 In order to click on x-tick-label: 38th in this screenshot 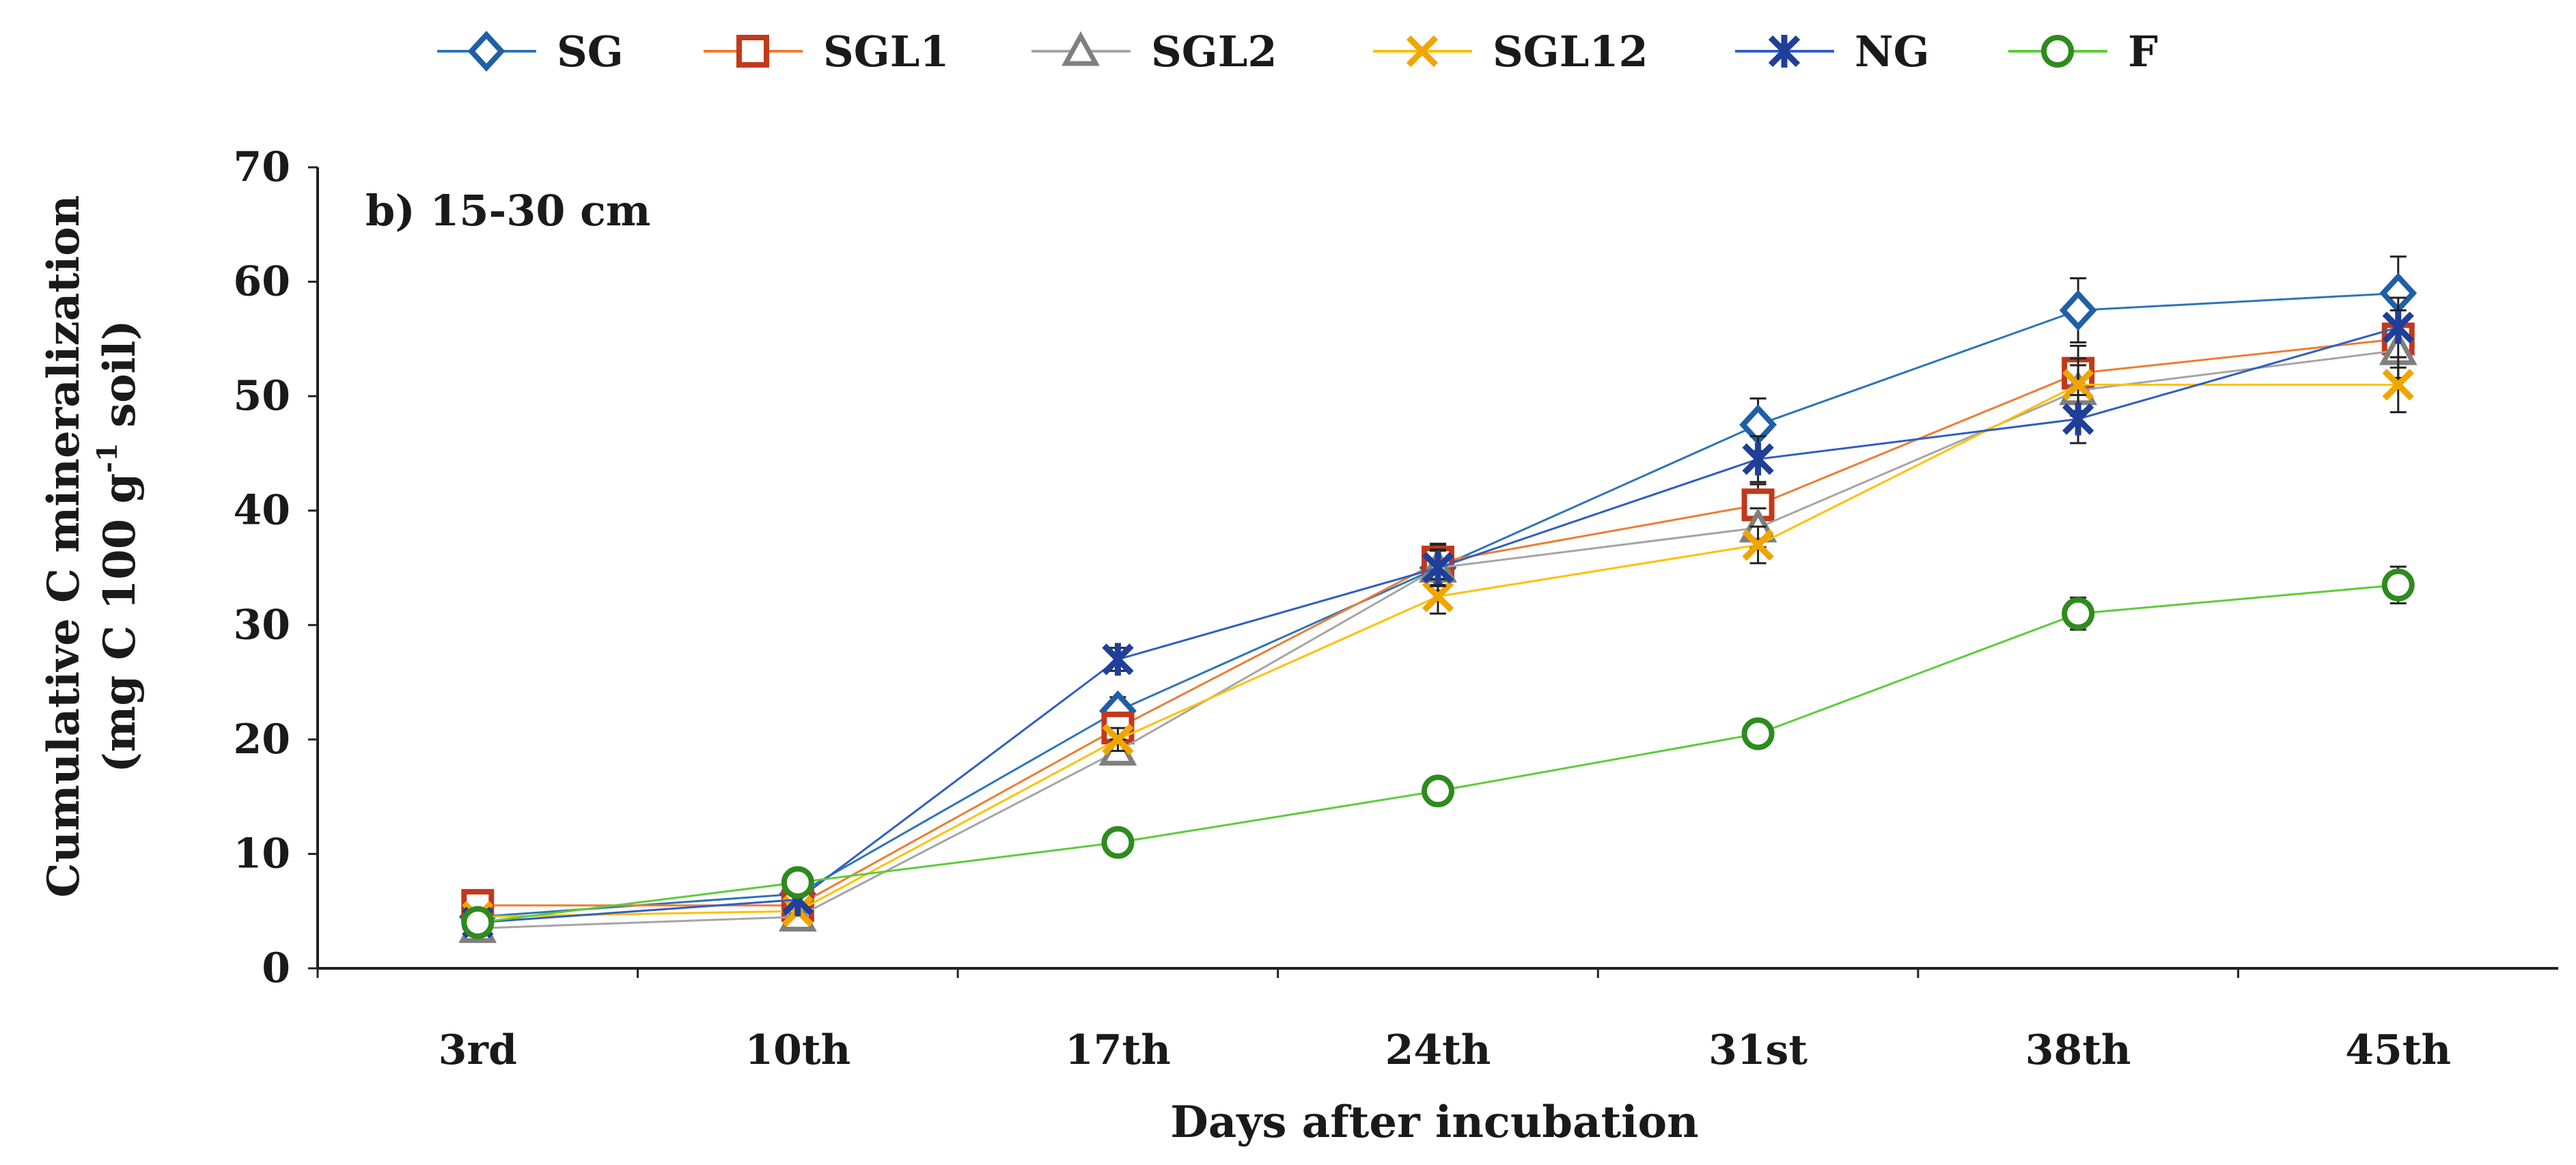, I will do `click(2078, 1050)`.